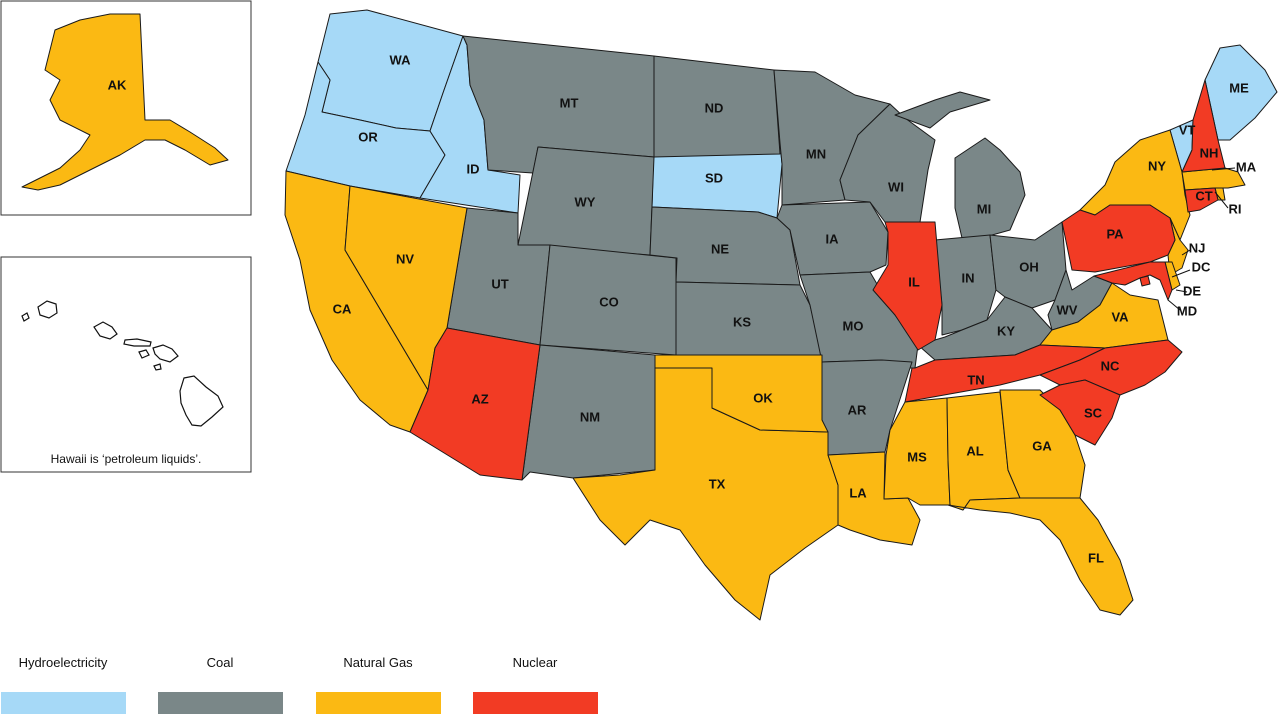 This screenshot has width=1279, height=714. I want to click on legend-swatch-nuclear, so click(535, 703).